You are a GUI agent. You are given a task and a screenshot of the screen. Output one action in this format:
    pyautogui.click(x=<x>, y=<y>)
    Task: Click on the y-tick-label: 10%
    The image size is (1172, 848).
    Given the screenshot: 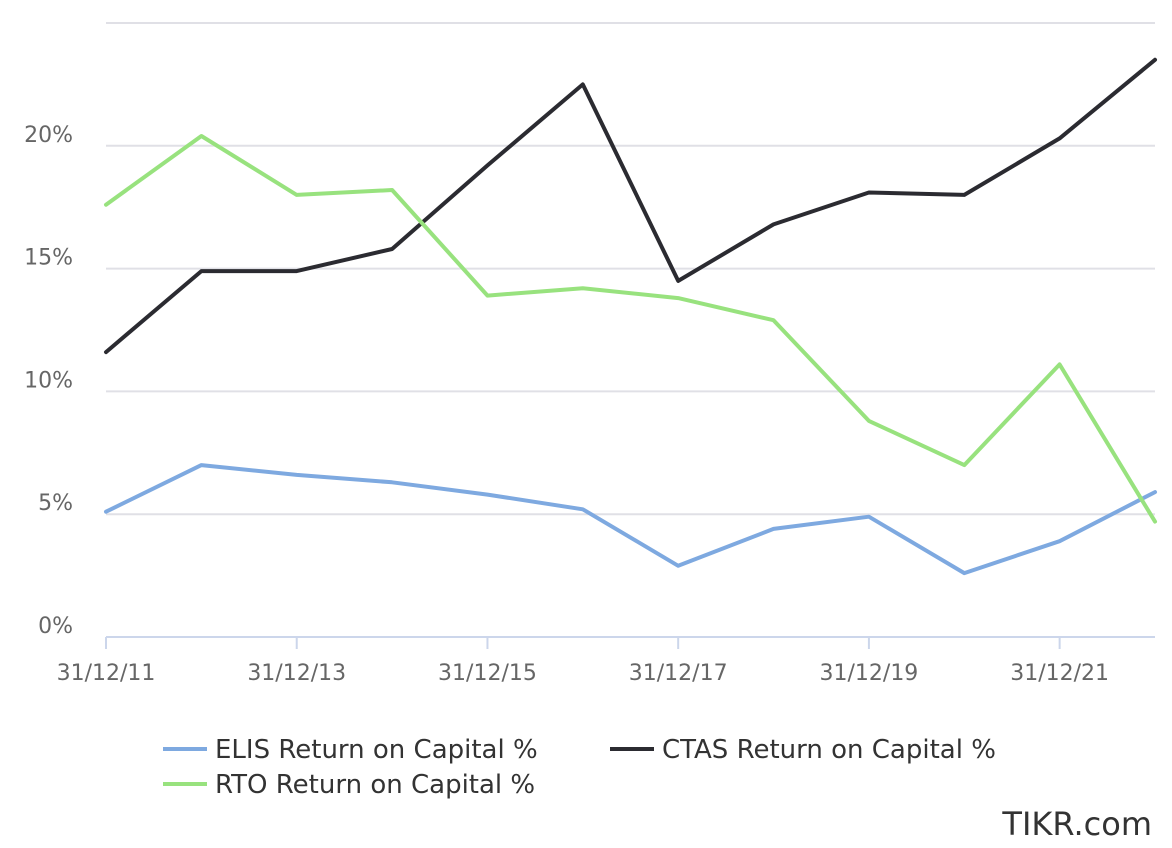 What is the action you would take?
    pyautogui.click(x=48, y=380)
    